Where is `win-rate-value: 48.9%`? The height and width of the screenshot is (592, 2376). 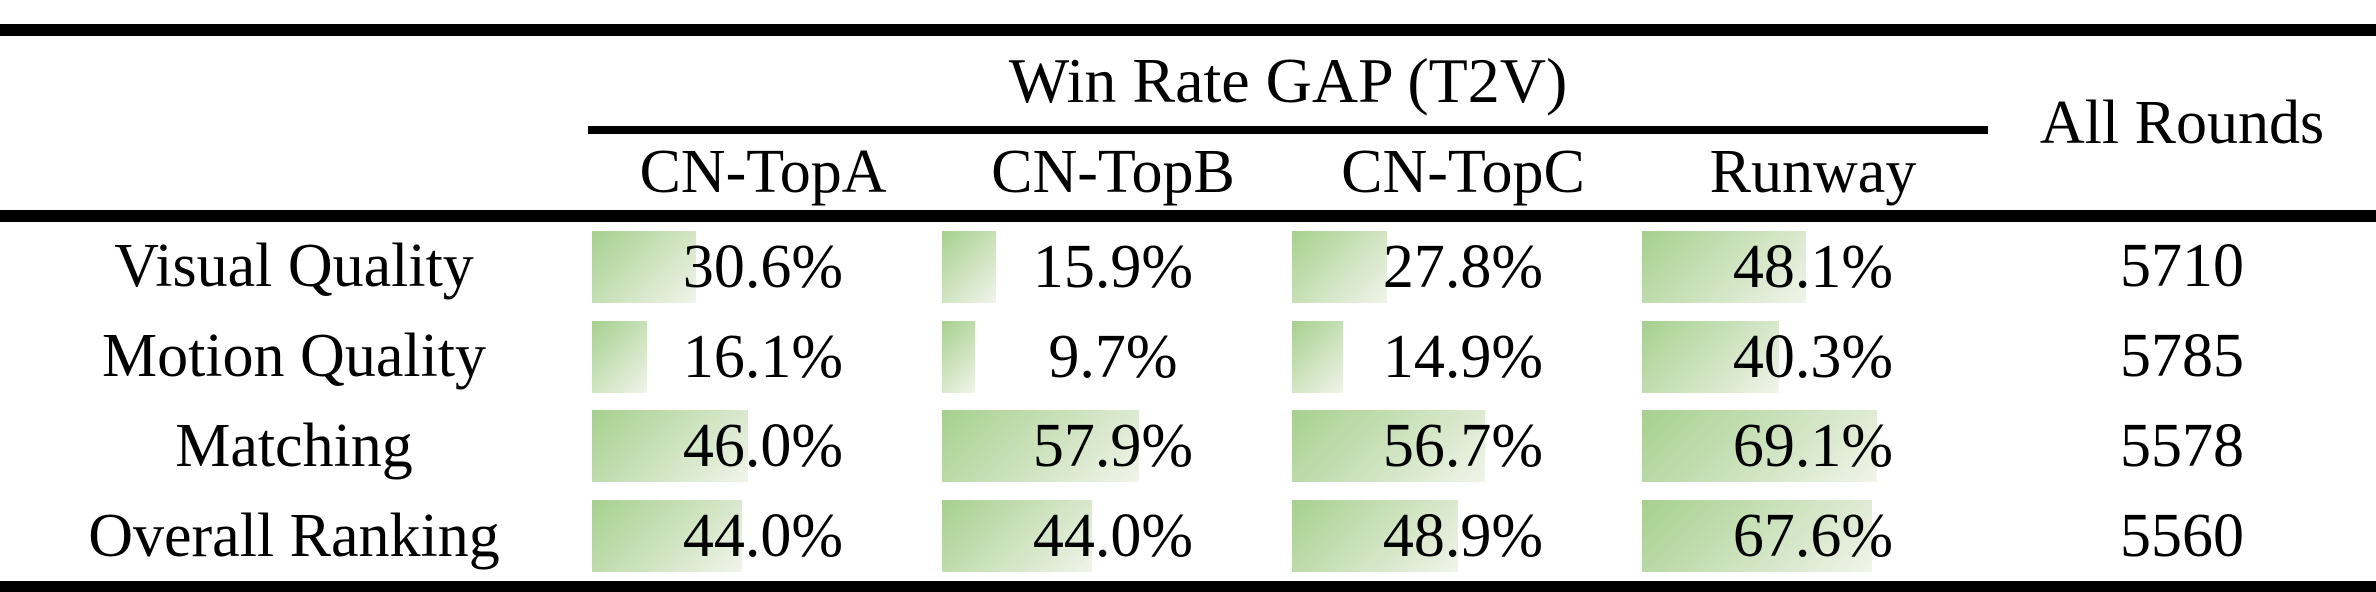 win-rate-value: 48.9% is located at coordinates (1463, 536).